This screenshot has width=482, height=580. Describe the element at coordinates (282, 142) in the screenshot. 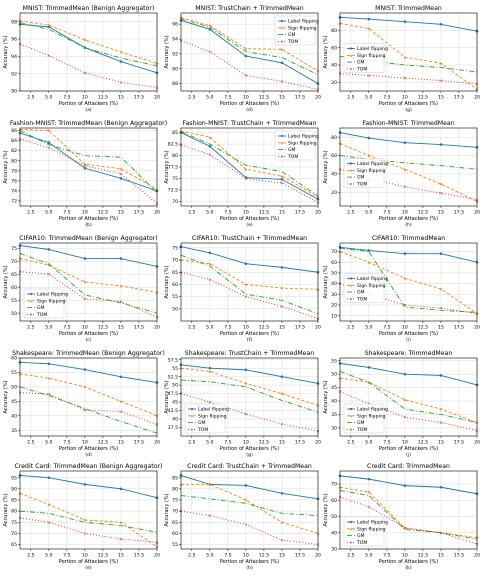

I see `legend-marker: ★` at that location.